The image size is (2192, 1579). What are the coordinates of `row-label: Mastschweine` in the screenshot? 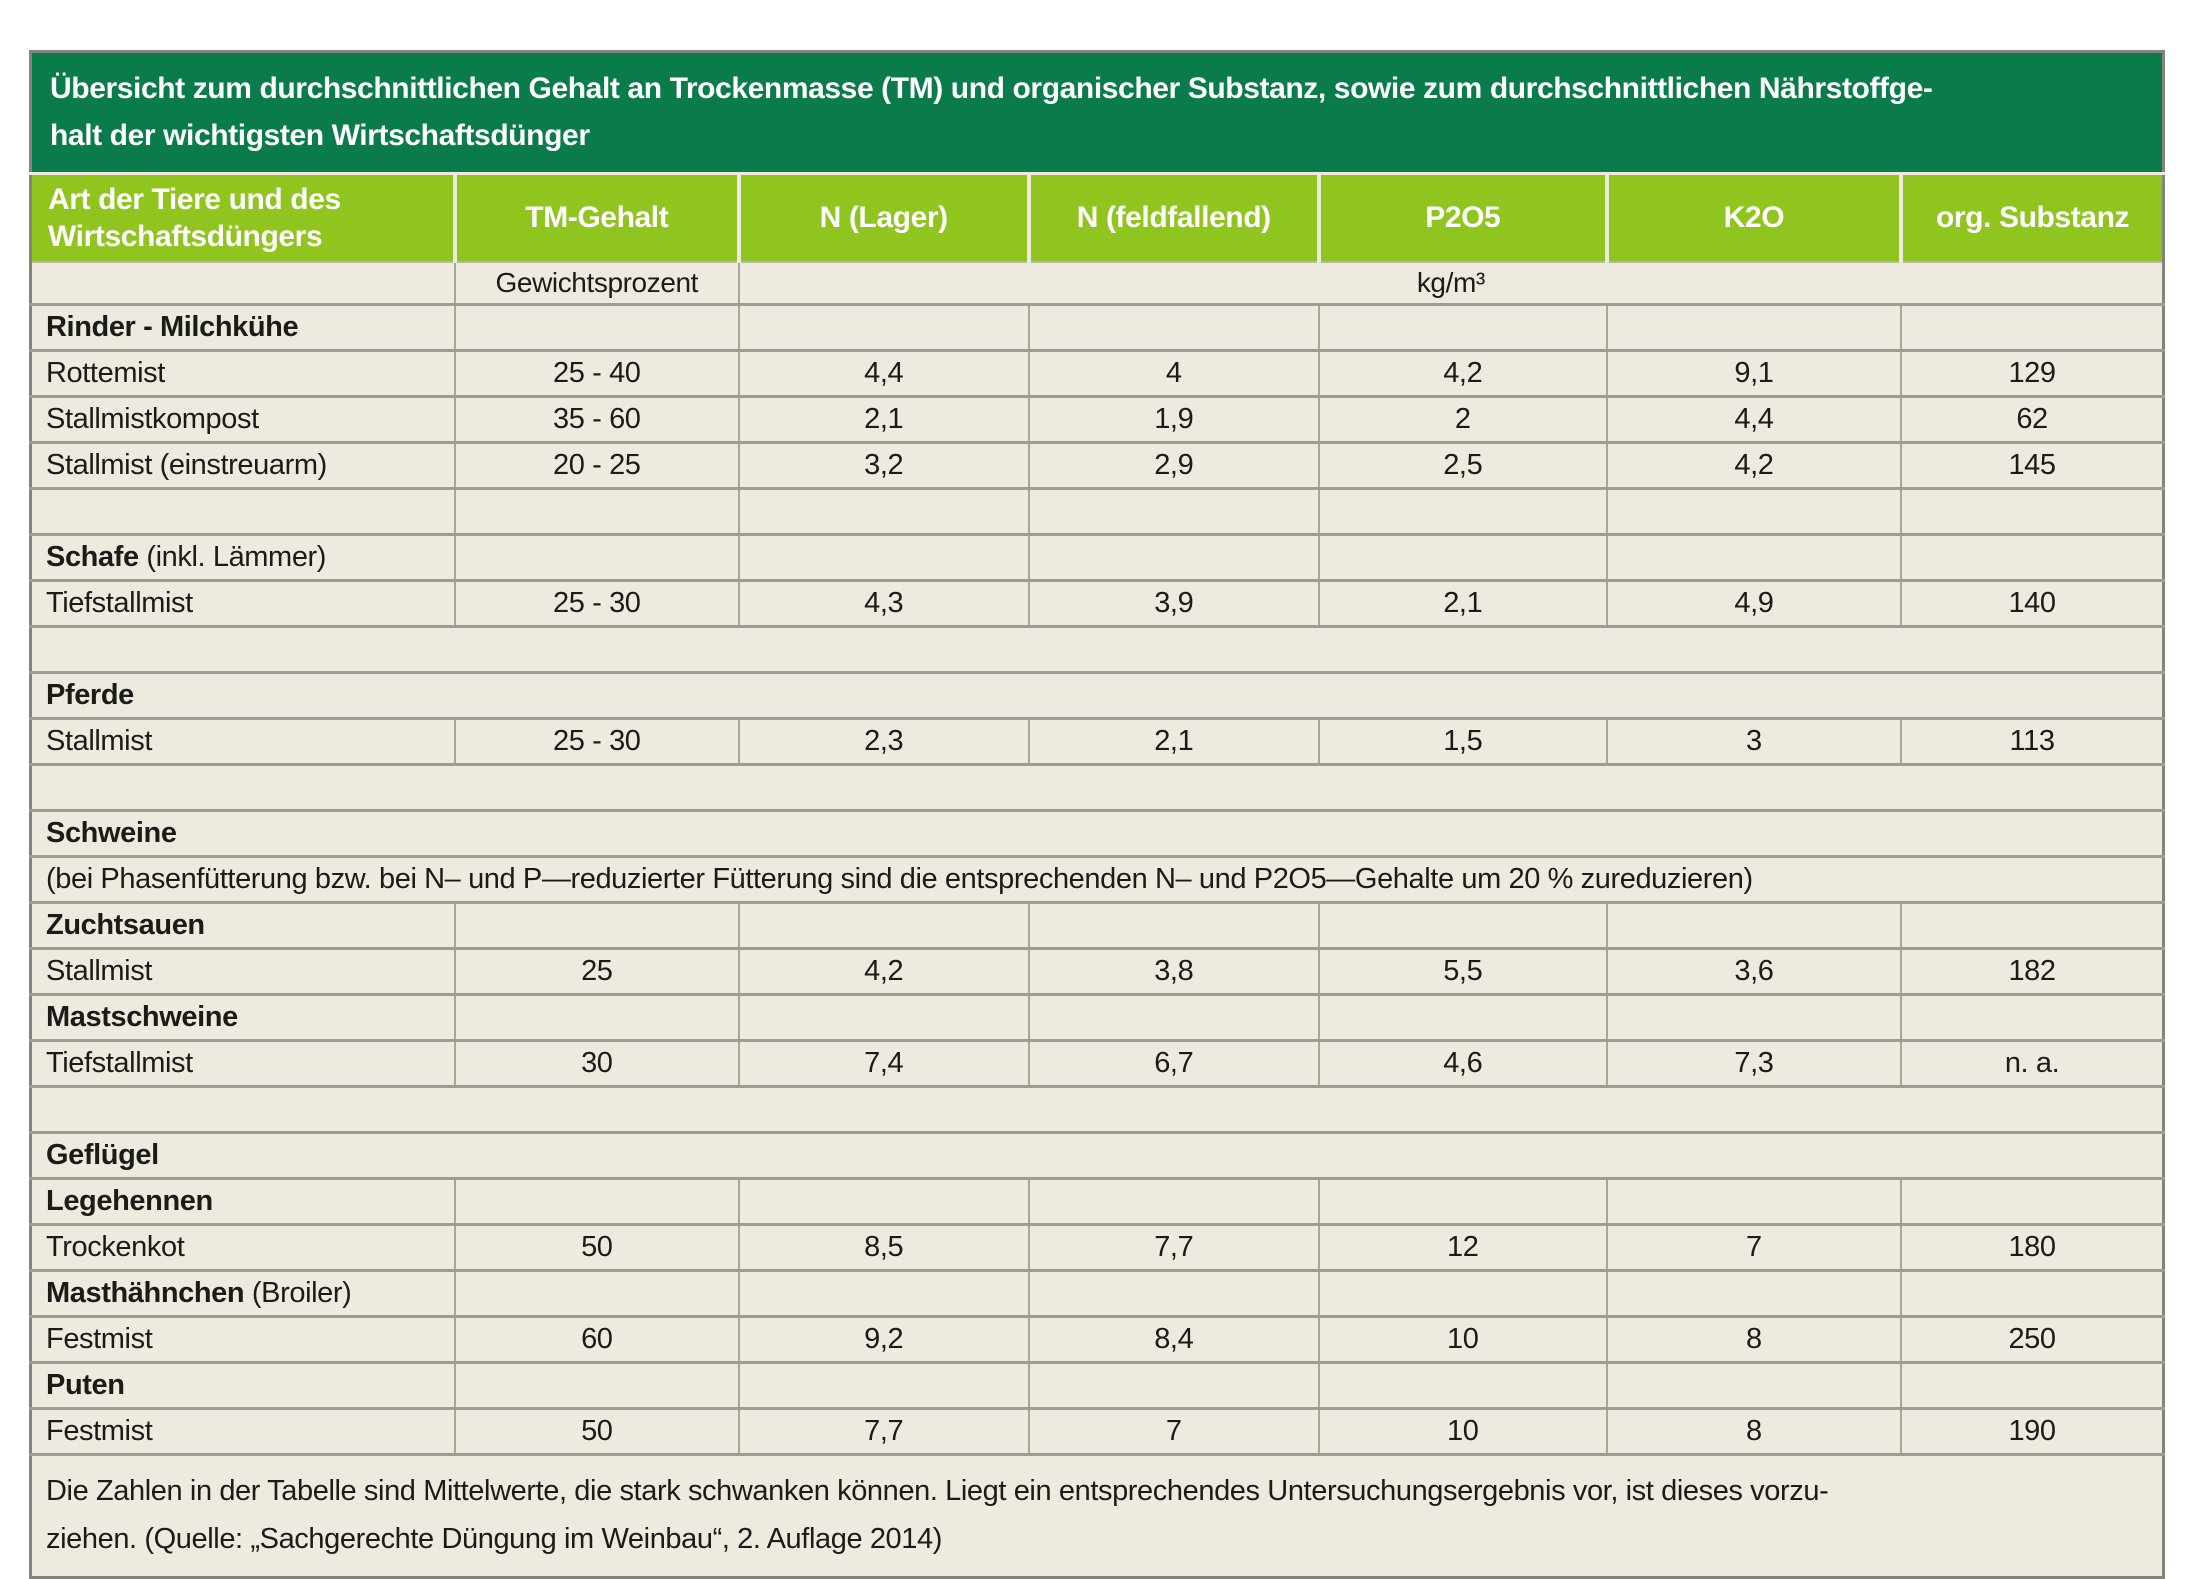 It's located at (242, 1017).